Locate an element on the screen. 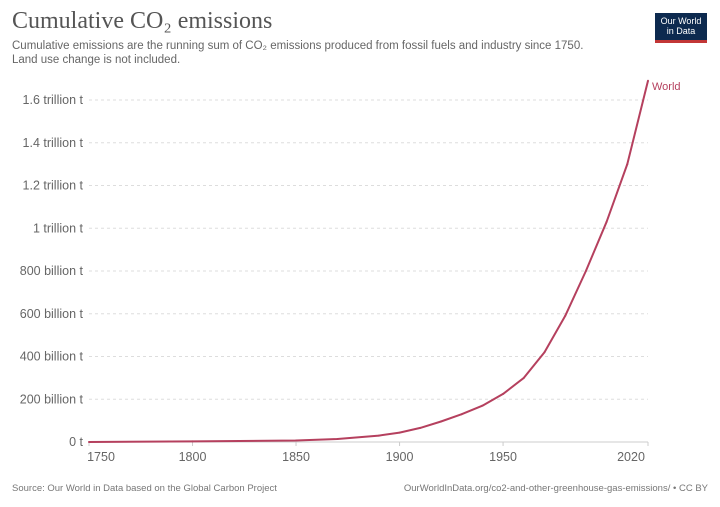 This screenshot has width=720, height=507. chart-title: Cumulative CO₂ emissions is located at coordinates (142, 21).